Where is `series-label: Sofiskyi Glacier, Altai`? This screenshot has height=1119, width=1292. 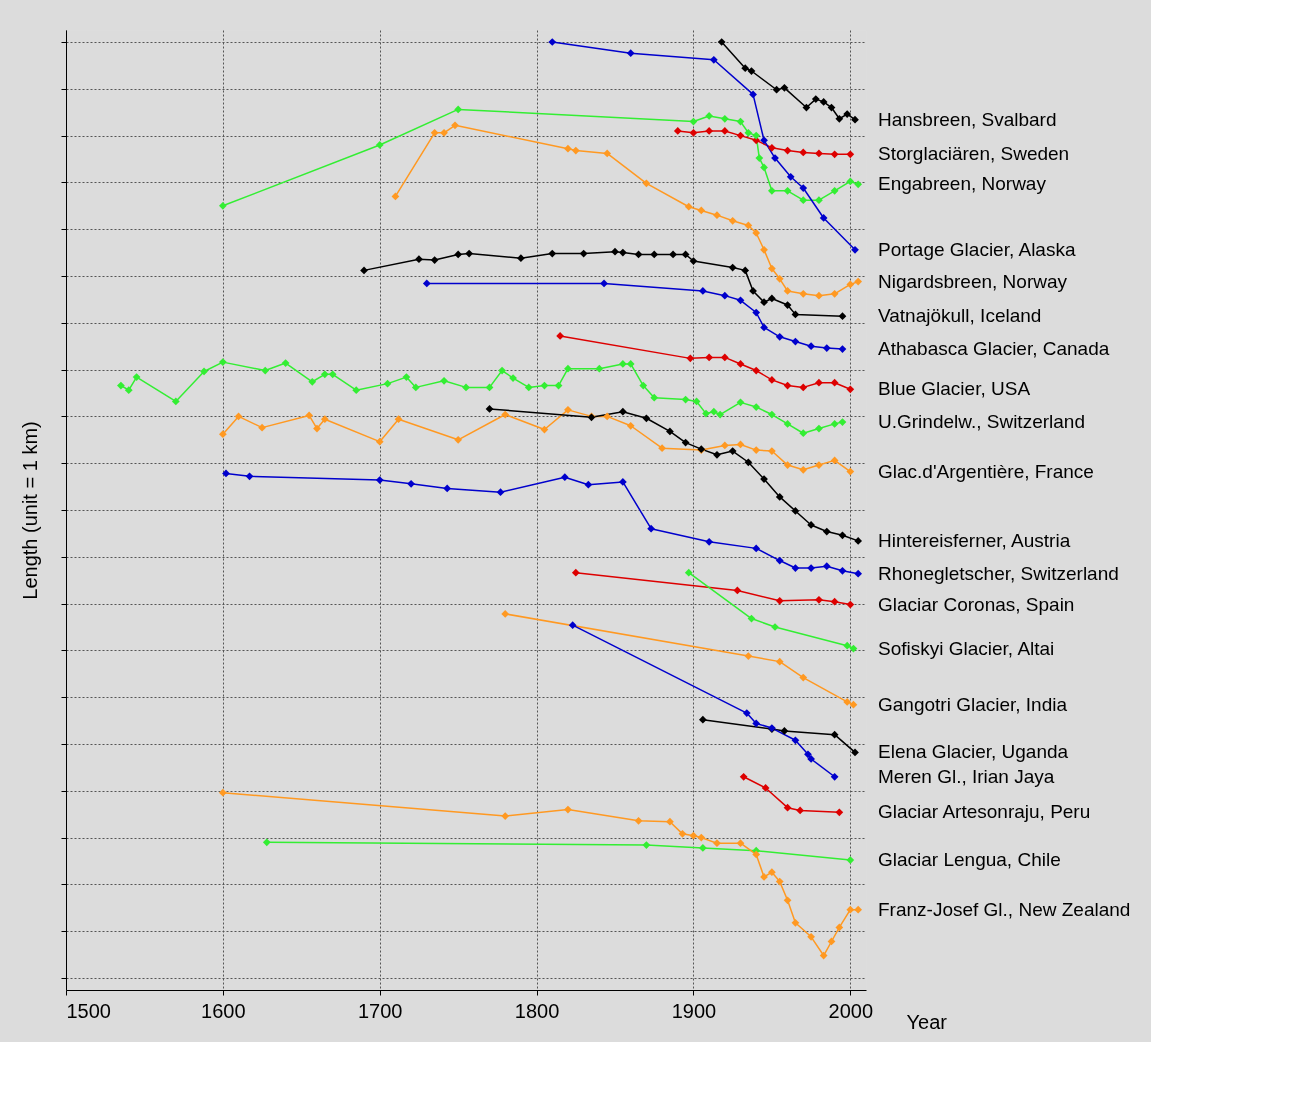
series-label: Sofiskyi Glacier, Altai is located at coordinates (966, 648).